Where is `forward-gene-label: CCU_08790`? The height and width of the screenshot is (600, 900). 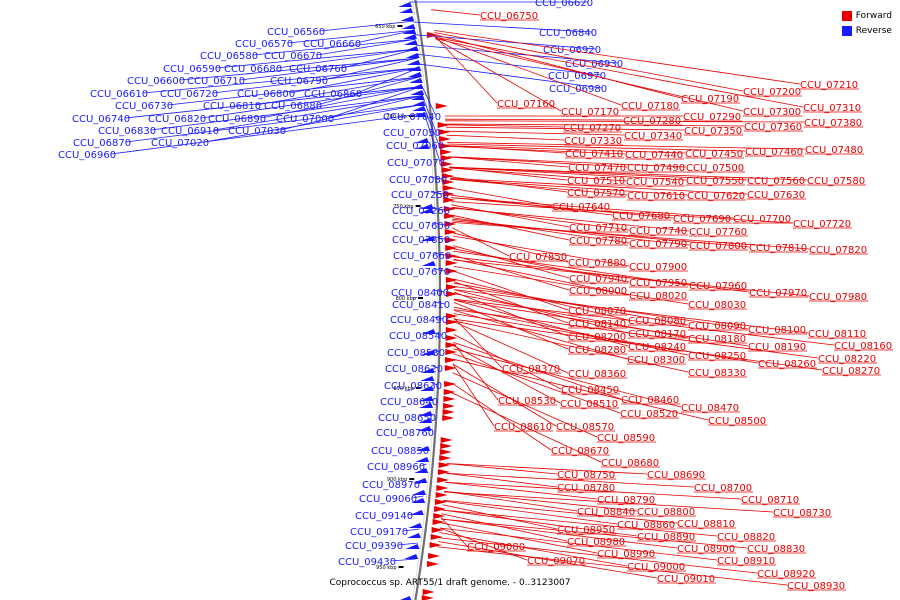 forward-gene-label: CCU_08790 is located at coordinates (626, 500).